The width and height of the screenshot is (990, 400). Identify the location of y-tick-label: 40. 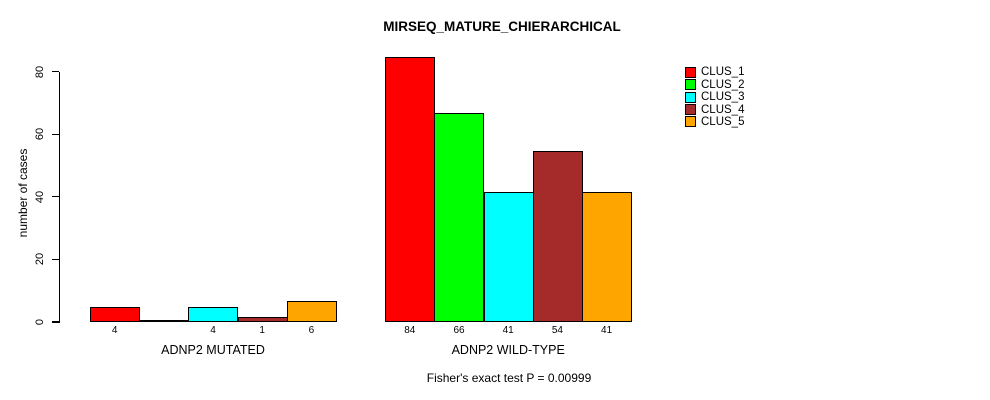
(40, 196).